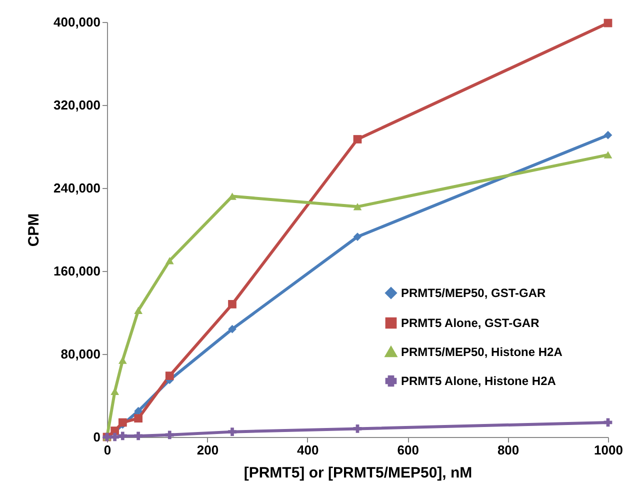 The image size is (644, 497). I want to click on x-tick-label: 0, so click(108, 450).